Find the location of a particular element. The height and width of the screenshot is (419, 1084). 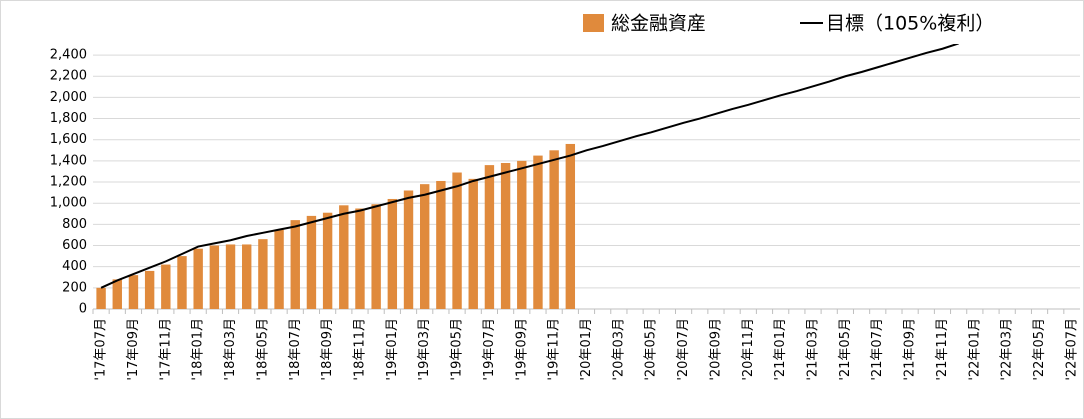

y-tick-label: 2,000 is located at coordinates (68, 97).